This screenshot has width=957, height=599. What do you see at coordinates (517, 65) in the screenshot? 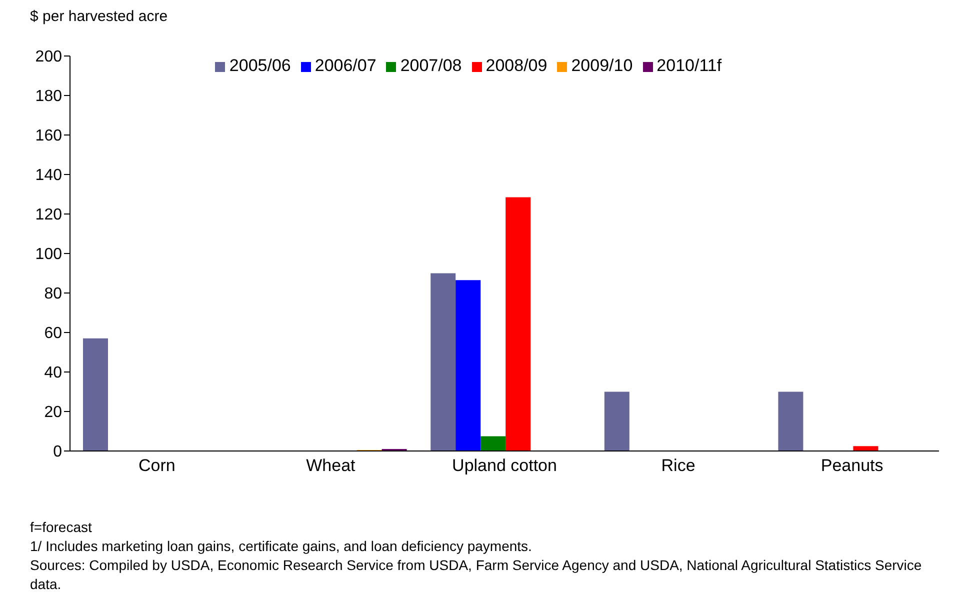
I see `legend-label: 2008/09` at bounding box center [517, 65].